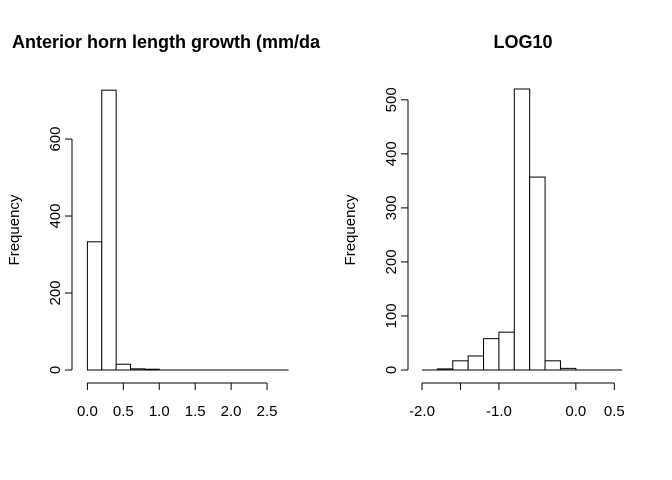  What do you see at coordinates (517, 401) in the screenshot?
I see `x-axis: -2.0 -1.0 0.0 0.5` at bounding box center [517, 401].